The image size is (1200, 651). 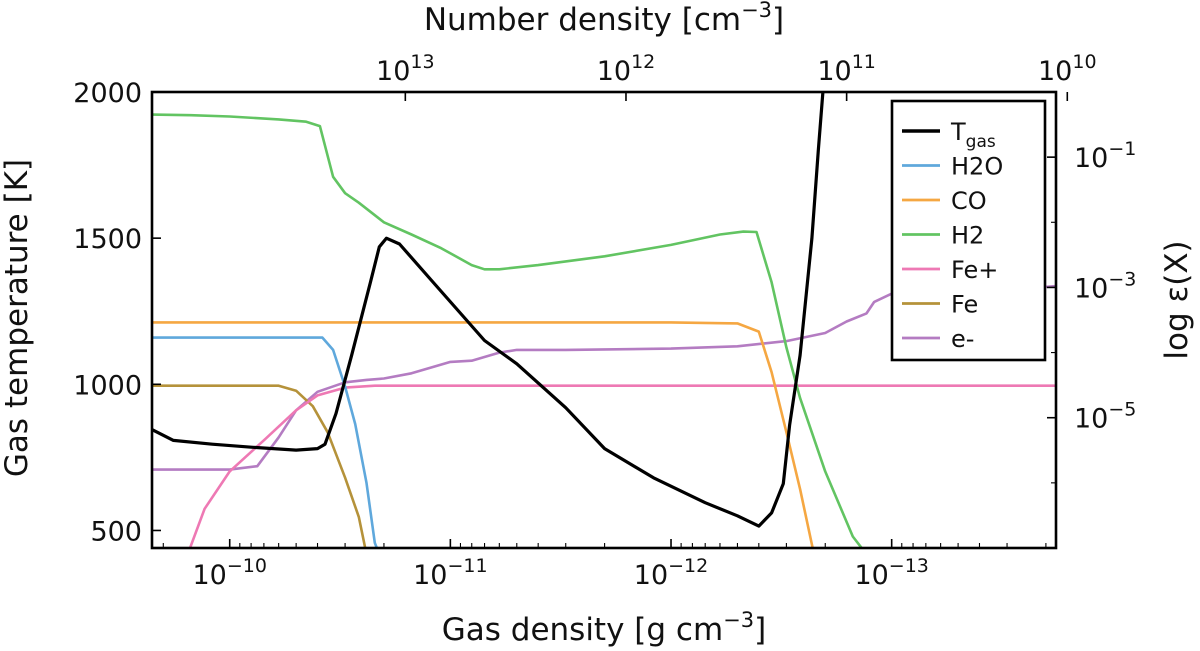 What do you see at coordinates (973, 135) in the screenshot?
I see `legend-label: Tgas` at bounding box center [973, 135].